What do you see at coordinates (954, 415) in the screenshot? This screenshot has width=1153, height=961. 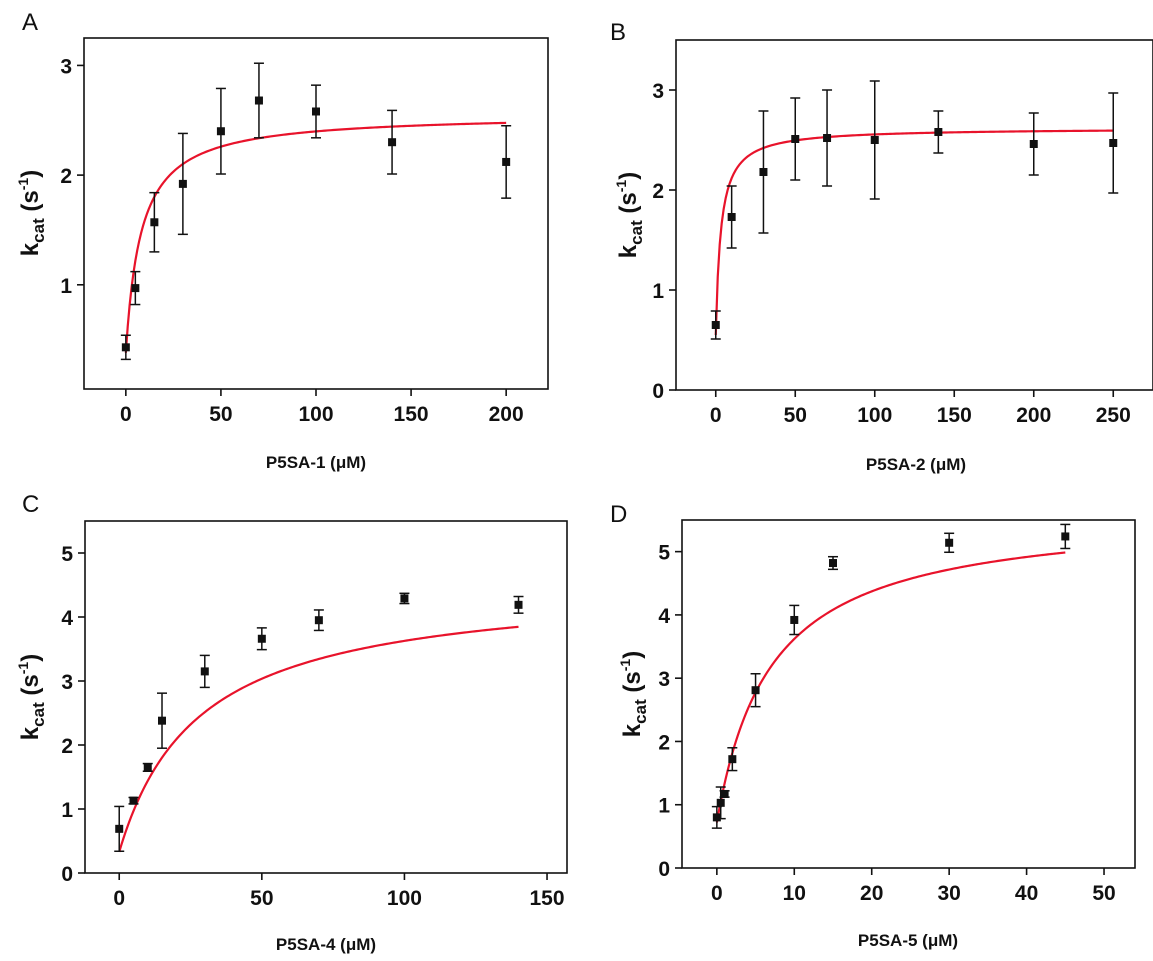 I see `x-tick-label: 150` at bounding box center [954, 415].